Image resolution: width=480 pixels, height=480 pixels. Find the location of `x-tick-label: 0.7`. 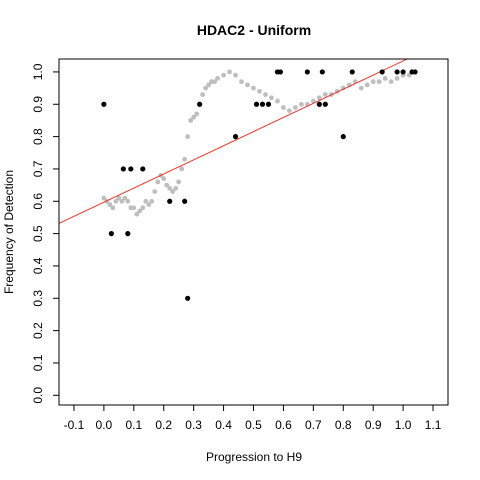

x-tick-label: 0.7 is located at coordinates (313, 425).